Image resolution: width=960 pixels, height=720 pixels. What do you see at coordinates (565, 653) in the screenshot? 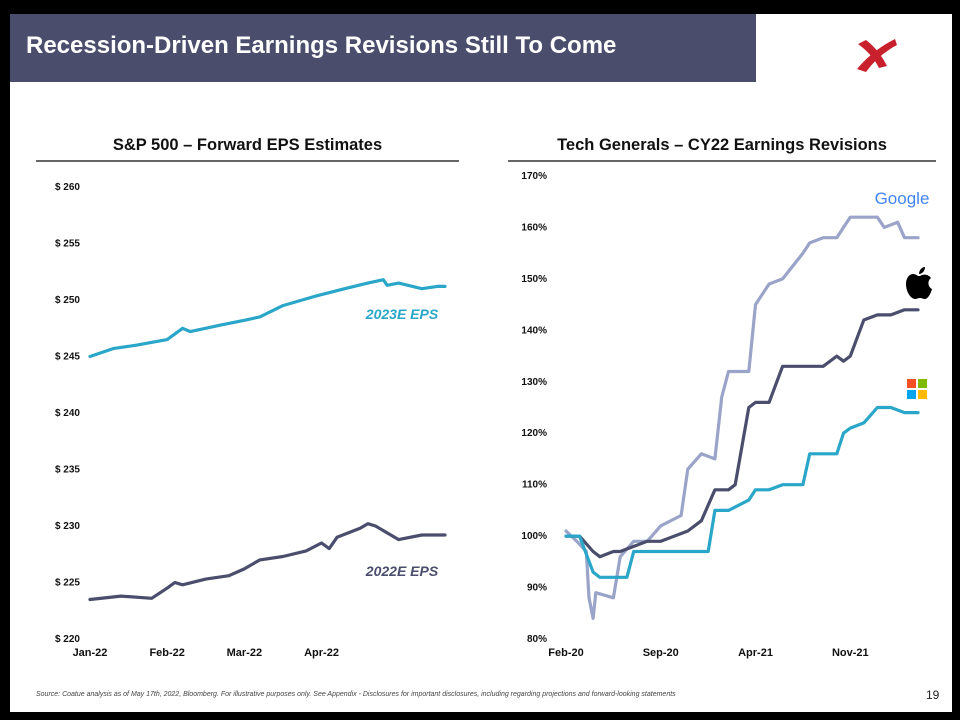
I see `right-x-tick-label: Feb-20` at bounding box center [565, 653].